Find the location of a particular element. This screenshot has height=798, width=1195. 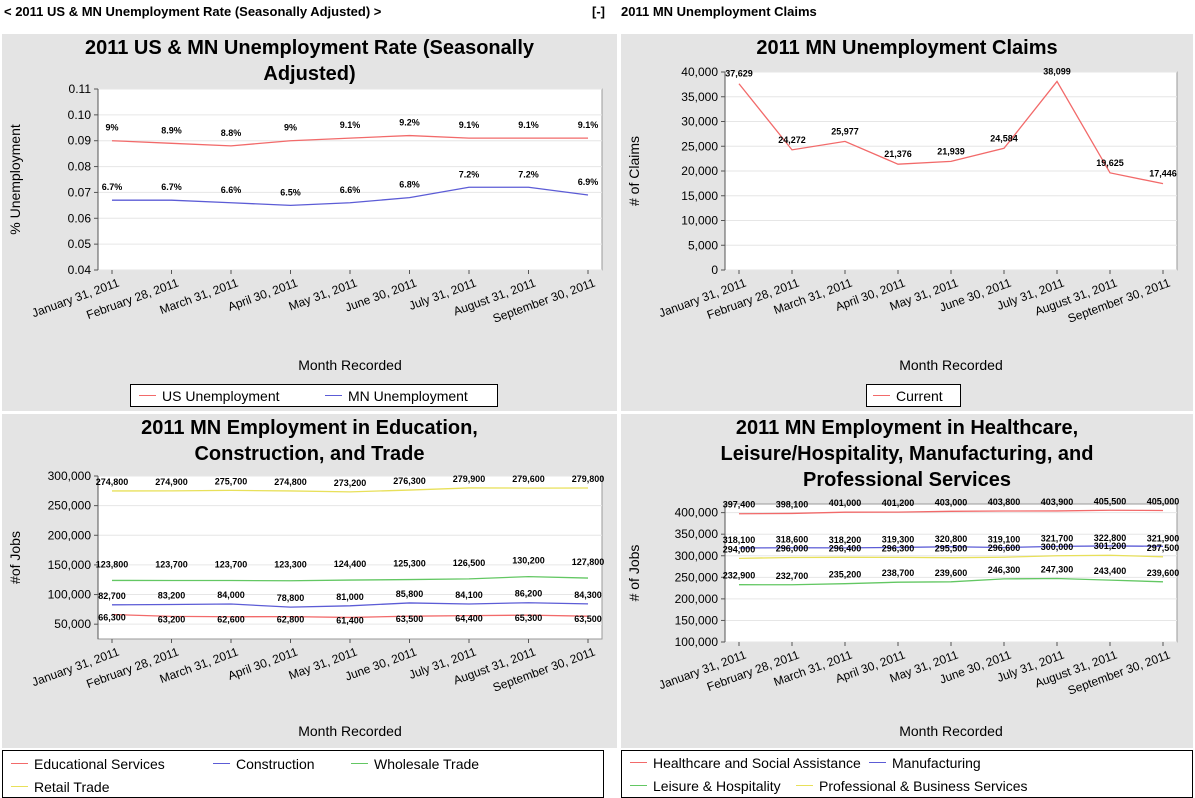

legend-unemployment-claims: Current is located at coordinates (913, 395).